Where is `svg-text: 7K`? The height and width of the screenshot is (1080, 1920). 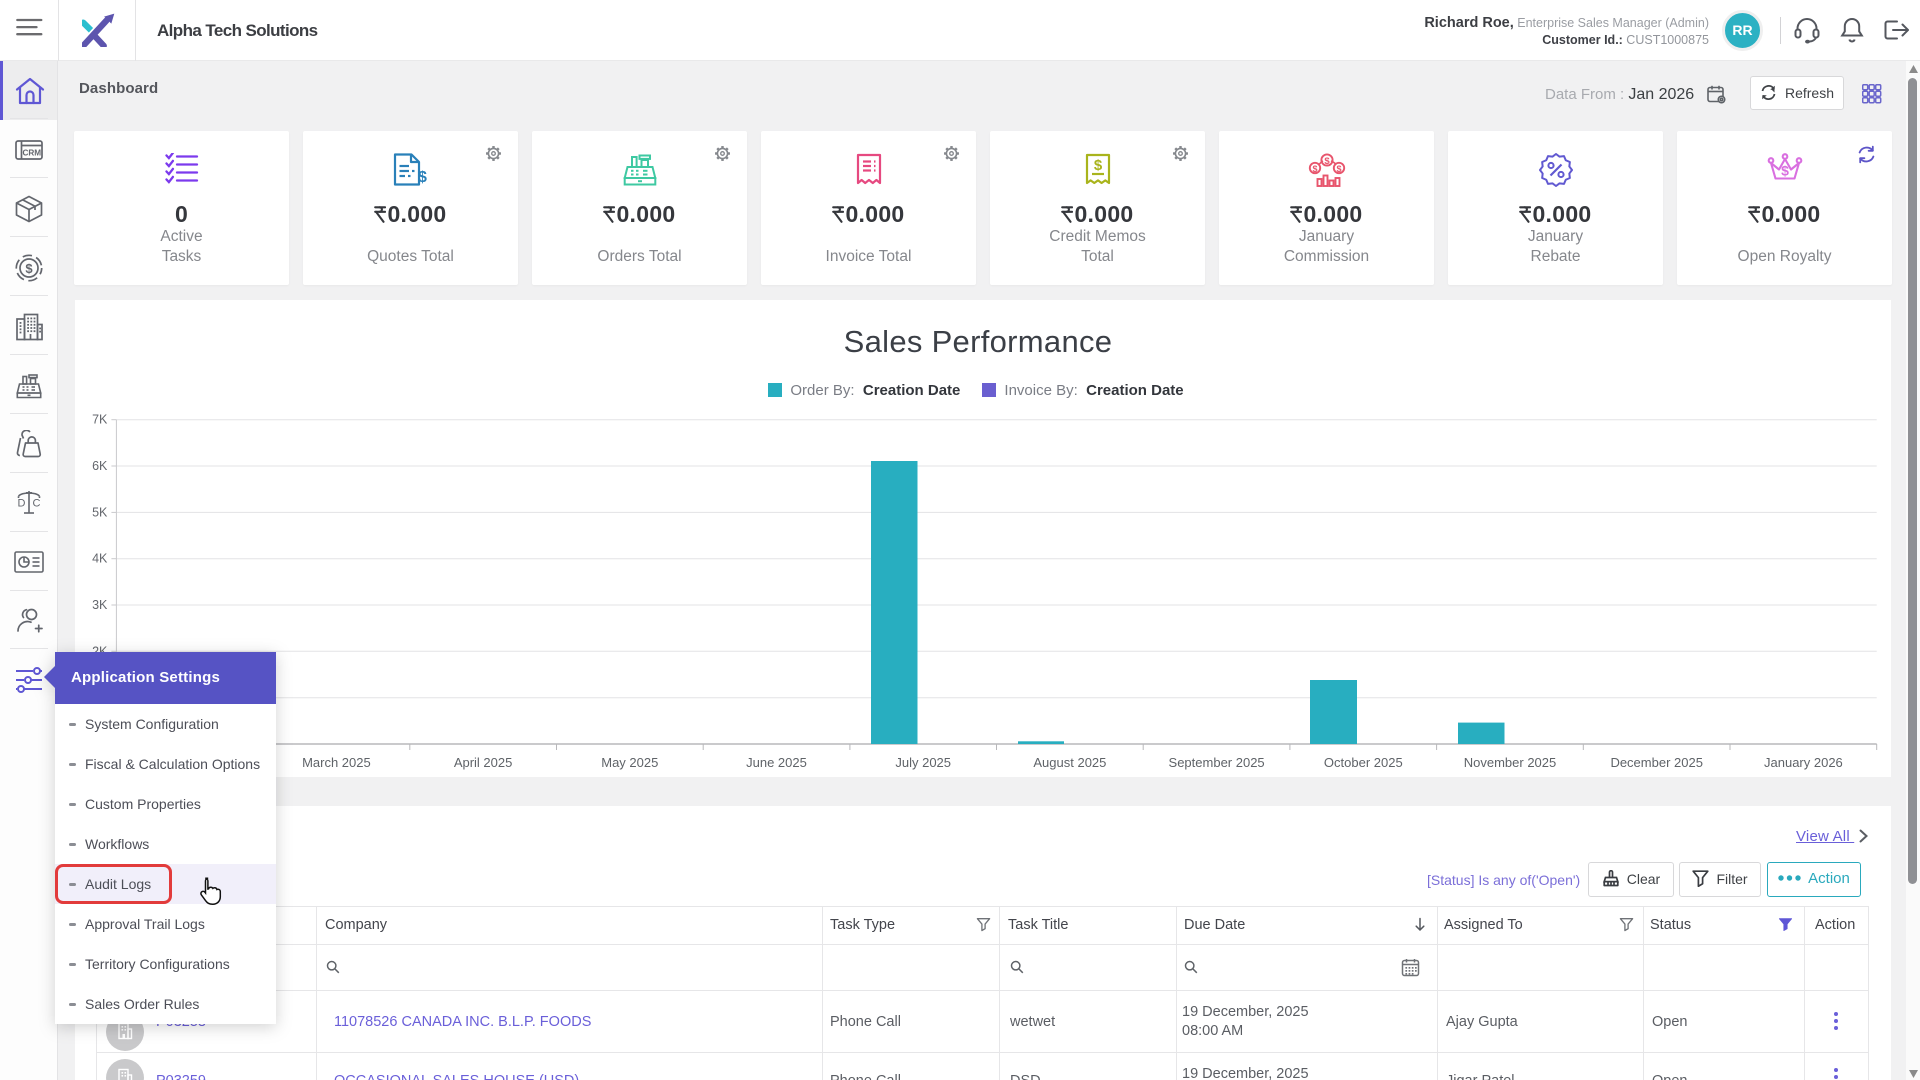
svg-text: 7K is located at coordinates (100, 420).